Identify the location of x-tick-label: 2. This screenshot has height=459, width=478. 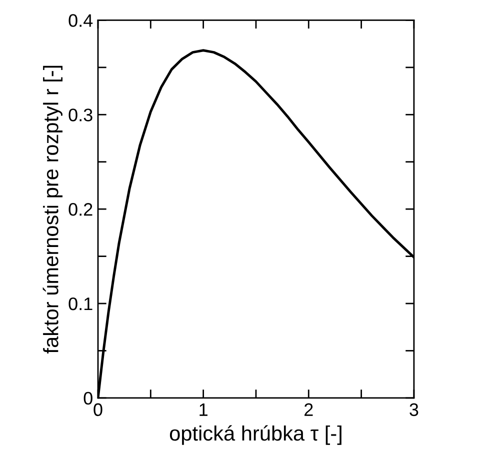
(308, 409).